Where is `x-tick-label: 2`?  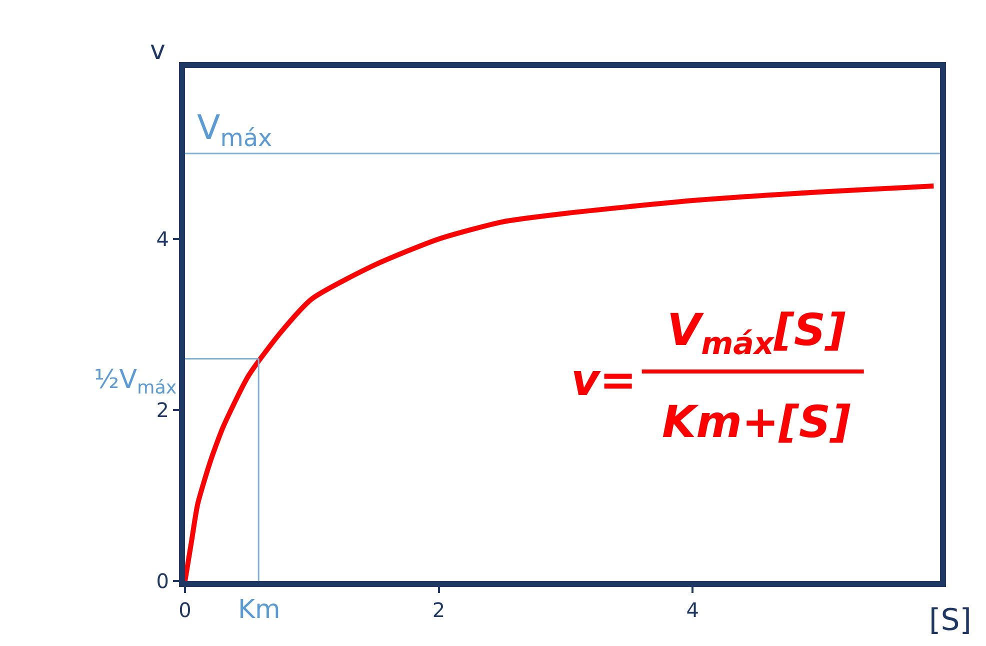 x-tick-label: 2 is located at coordinates (439, 610).